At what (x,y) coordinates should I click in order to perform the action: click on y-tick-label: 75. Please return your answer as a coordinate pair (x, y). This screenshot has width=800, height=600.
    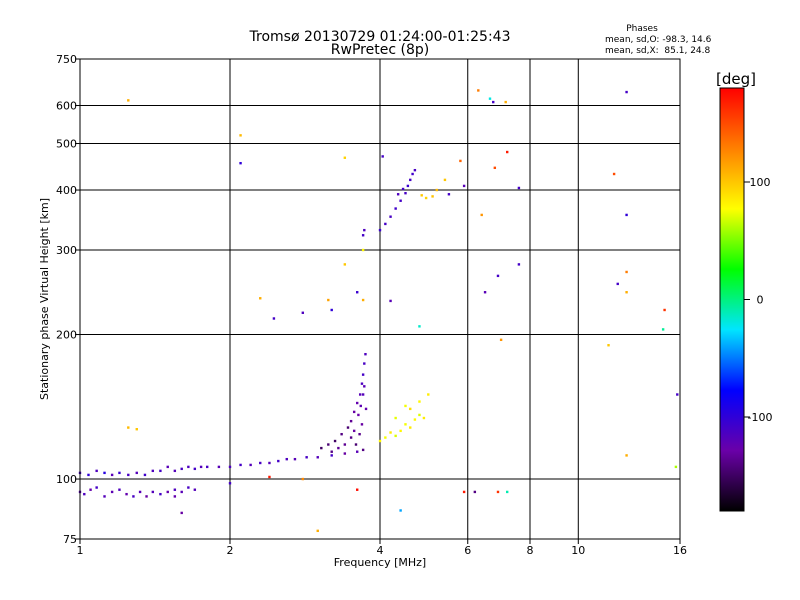
    Looking at the image, I should click on (70, 539).